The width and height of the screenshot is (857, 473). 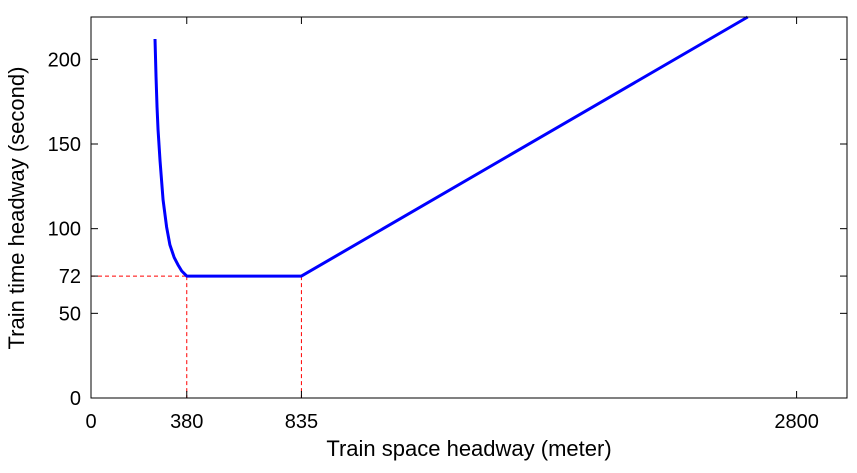 What do you see at coordinates (186, 422) in the screenshot?
I see `x-tick-label: 380` at bounding box center [186, 422].